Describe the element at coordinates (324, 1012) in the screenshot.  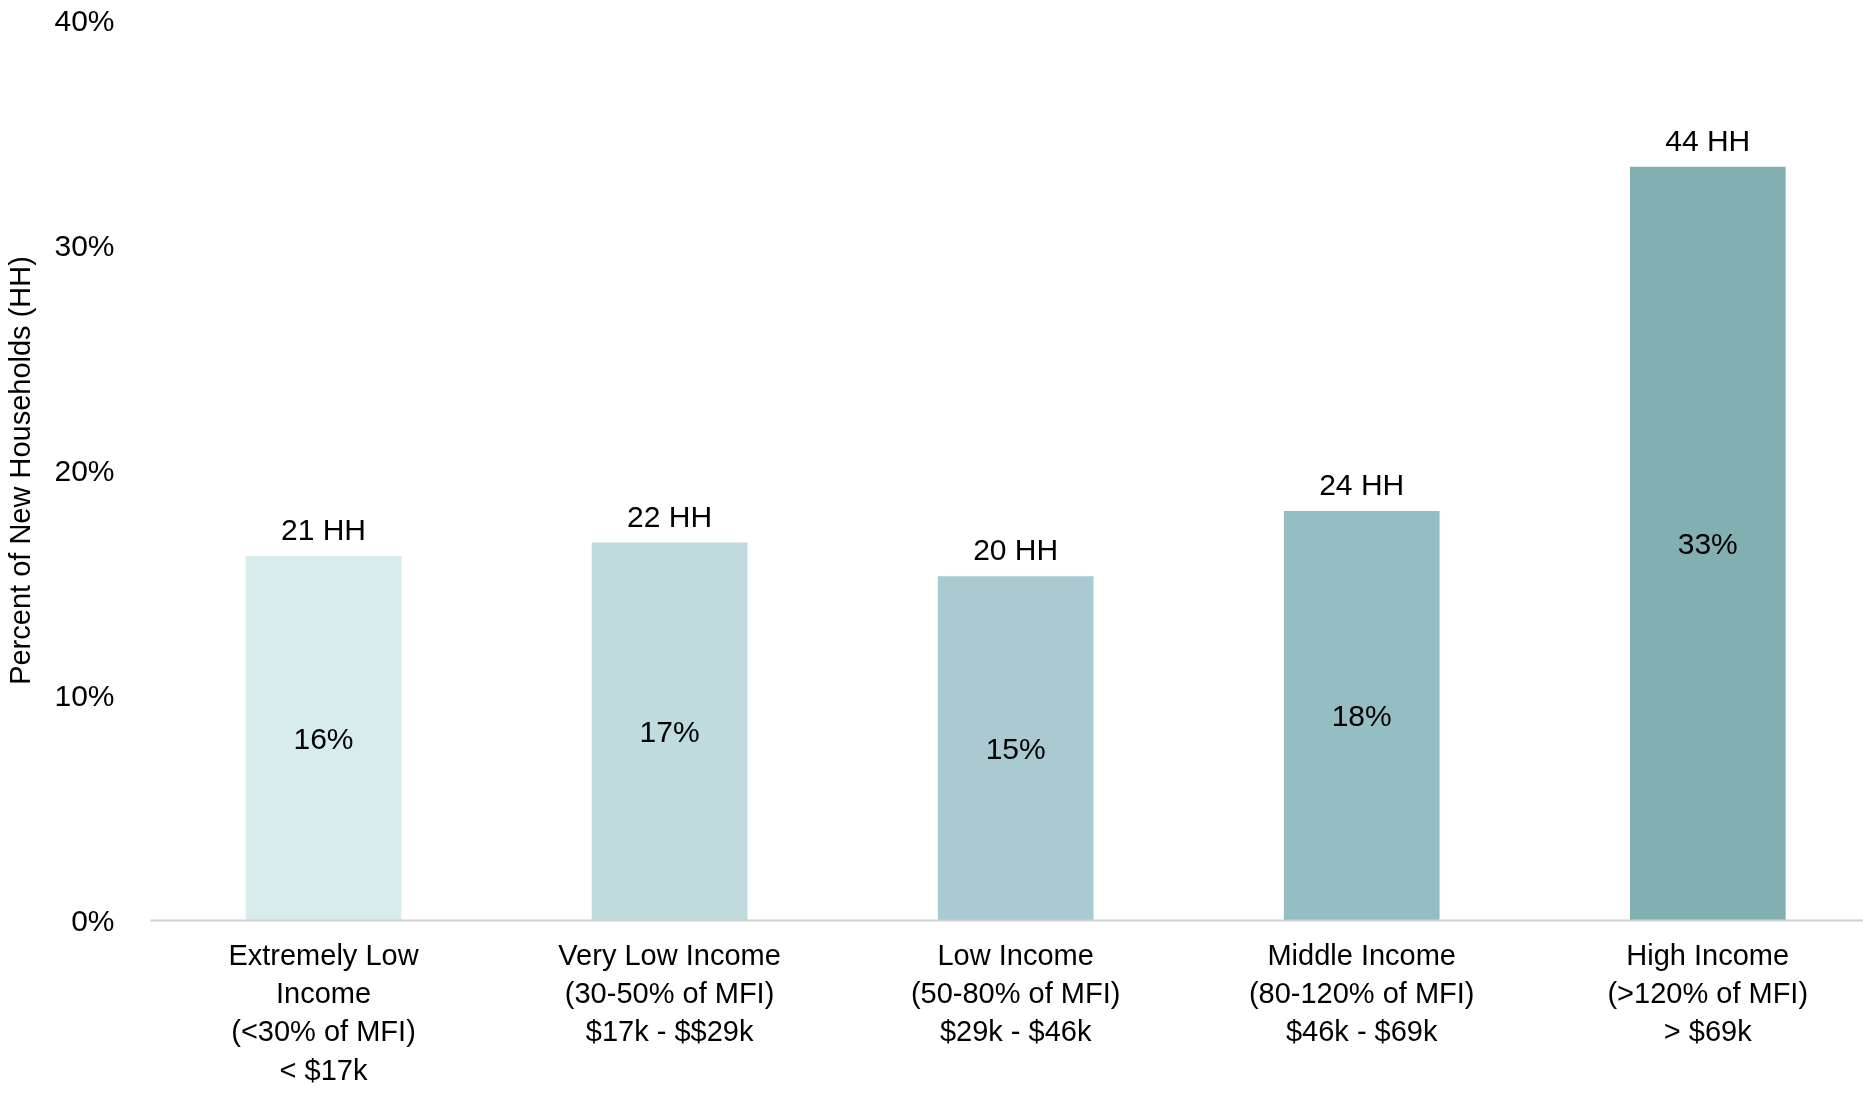
I see `x-tick-label: Extremely Low Income (<30% of MFI) < $17k` at that location.